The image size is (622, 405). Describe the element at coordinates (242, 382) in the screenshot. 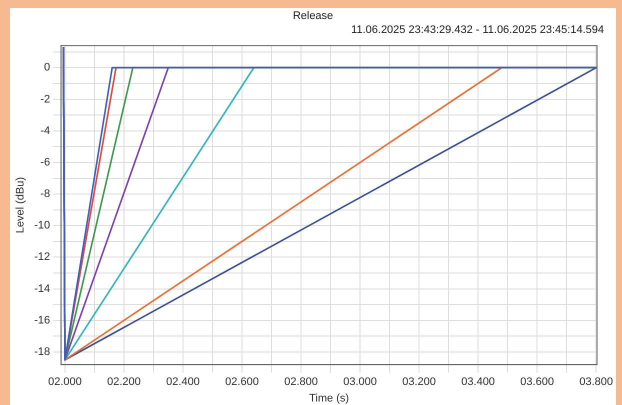

I see `x-tick-label: 02.600` at that location.